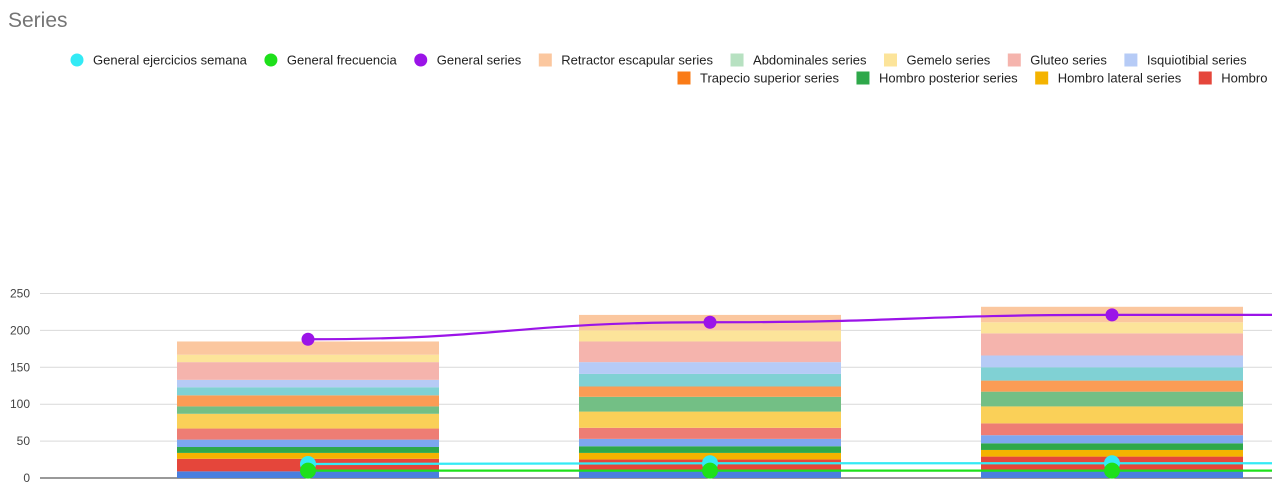  What do you see at coordinates (170, 60) in the screenshot?
I see `legend-label: General ejercicios semana` at bounding box center [170, 60].